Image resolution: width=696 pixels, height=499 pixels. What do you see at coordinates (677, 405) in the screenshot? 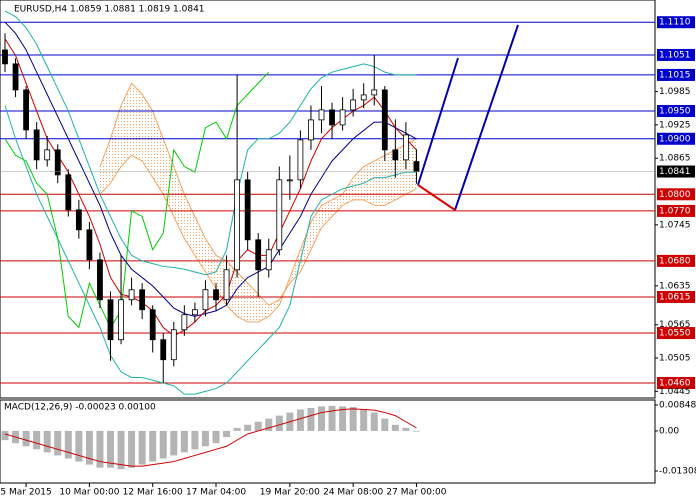
I see `y-tick-label: 0.00848` at bounding box center [677, 405].